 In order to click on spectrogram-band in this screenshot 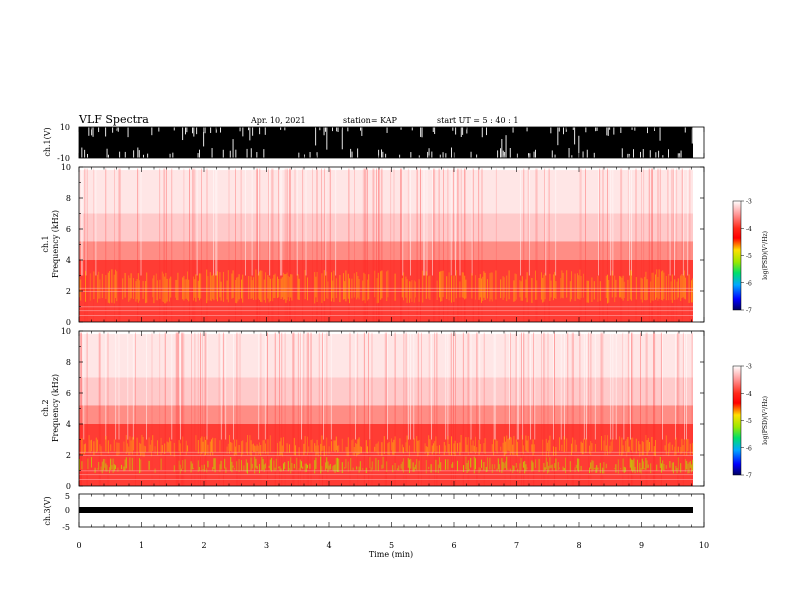, I will do `click(386, 356)`.